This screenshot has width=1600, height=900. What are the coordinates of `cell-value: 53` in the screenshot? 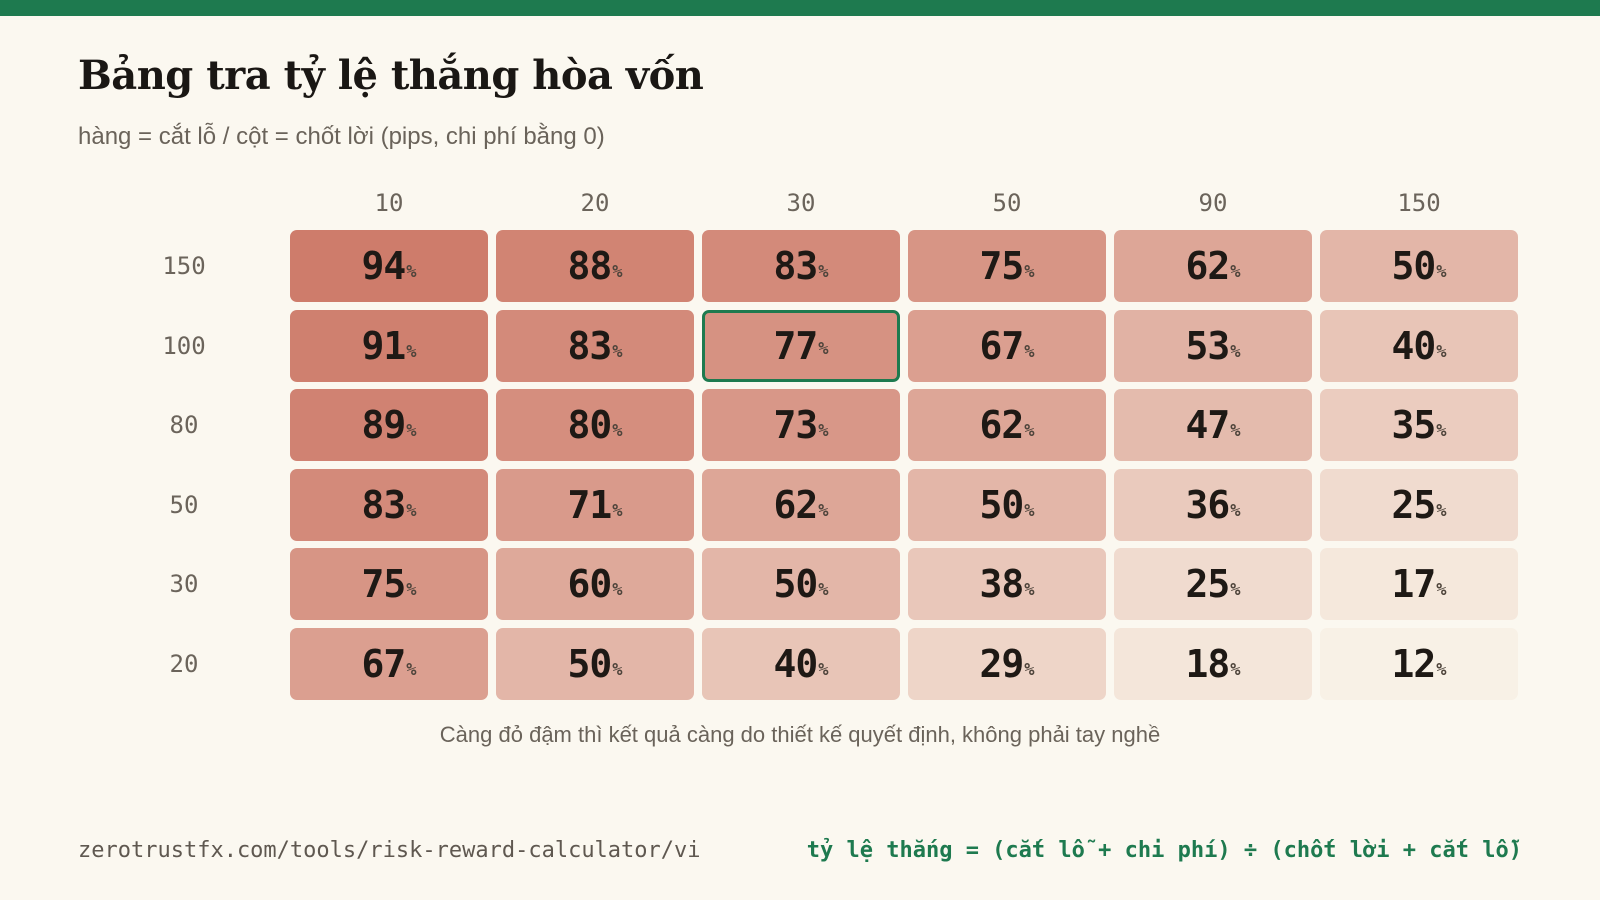 It's located at (1207, 345).